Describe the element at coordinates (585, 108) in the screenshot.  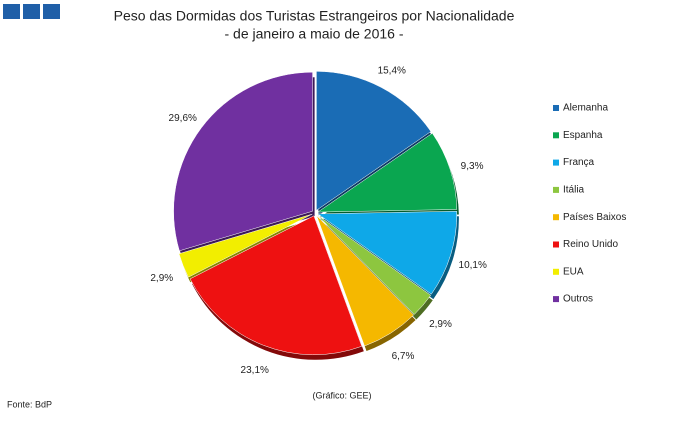
I see `legend-label: Alemanha` at that location.